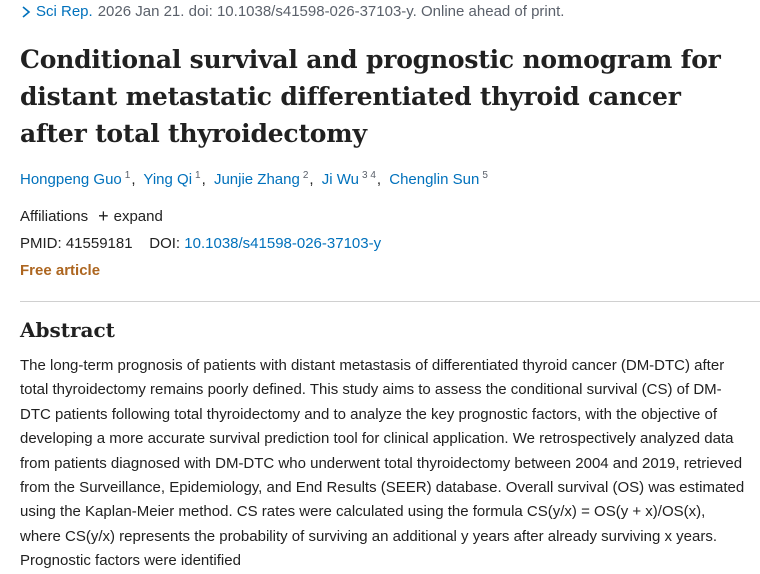 The height and width of the screenshot is (574, 760). What do you see at coordinates (168, 179) in the screenshot?
I see `author-link: Ying Qi` at bounding box center [168, 179].